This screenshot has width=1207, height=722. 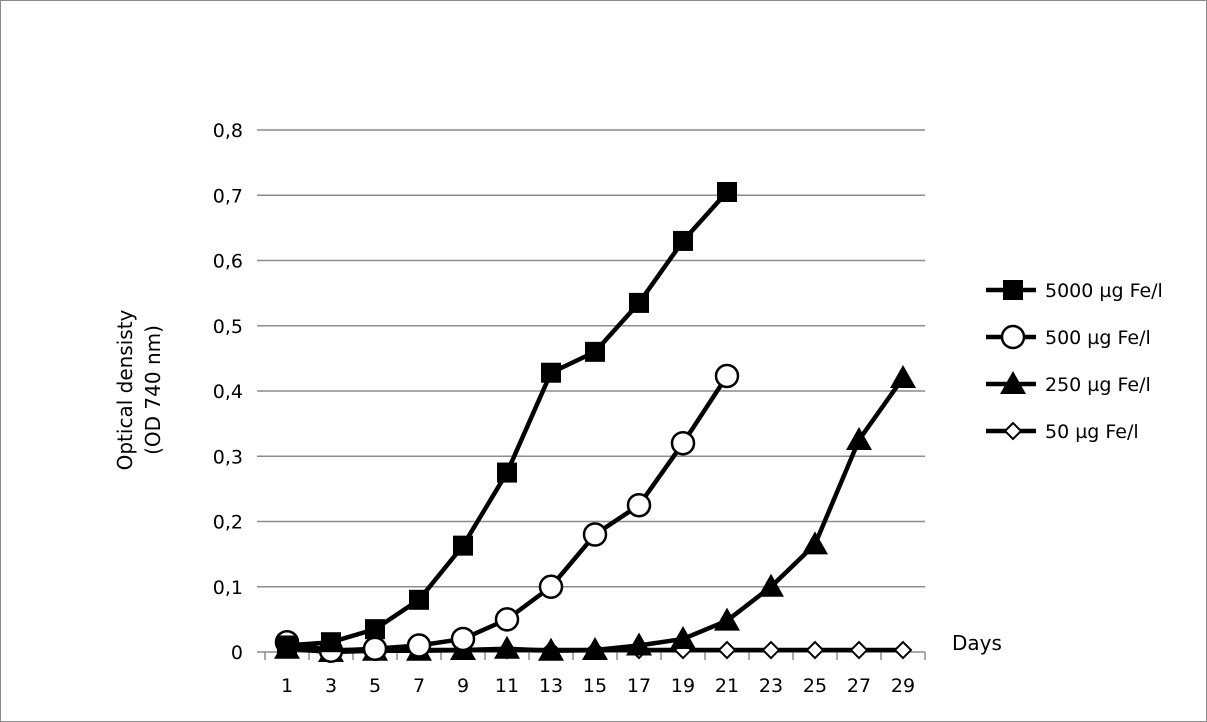 What do you see at coordinates (815, 686) in the screenshot?
I see `x-tick-label: 25` at bounding box center [815, 686].